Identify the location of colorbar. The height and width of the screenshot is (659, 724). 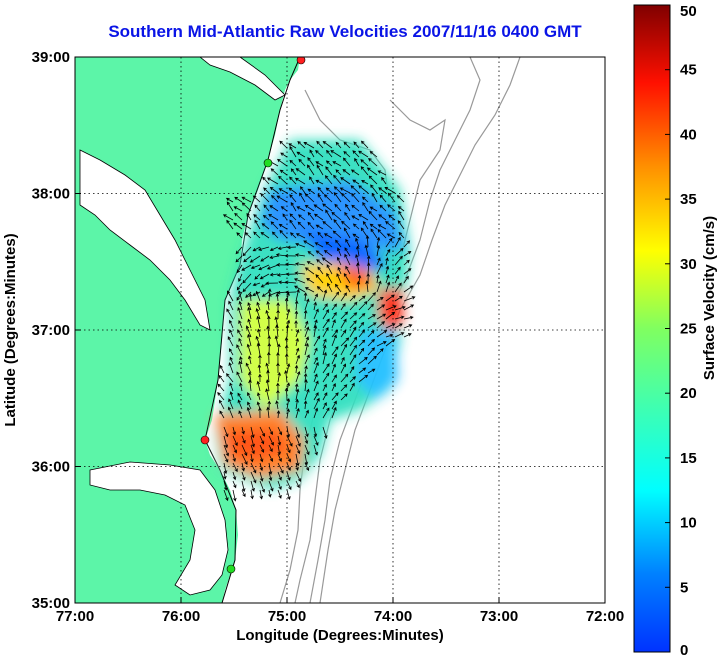
(652, 328).